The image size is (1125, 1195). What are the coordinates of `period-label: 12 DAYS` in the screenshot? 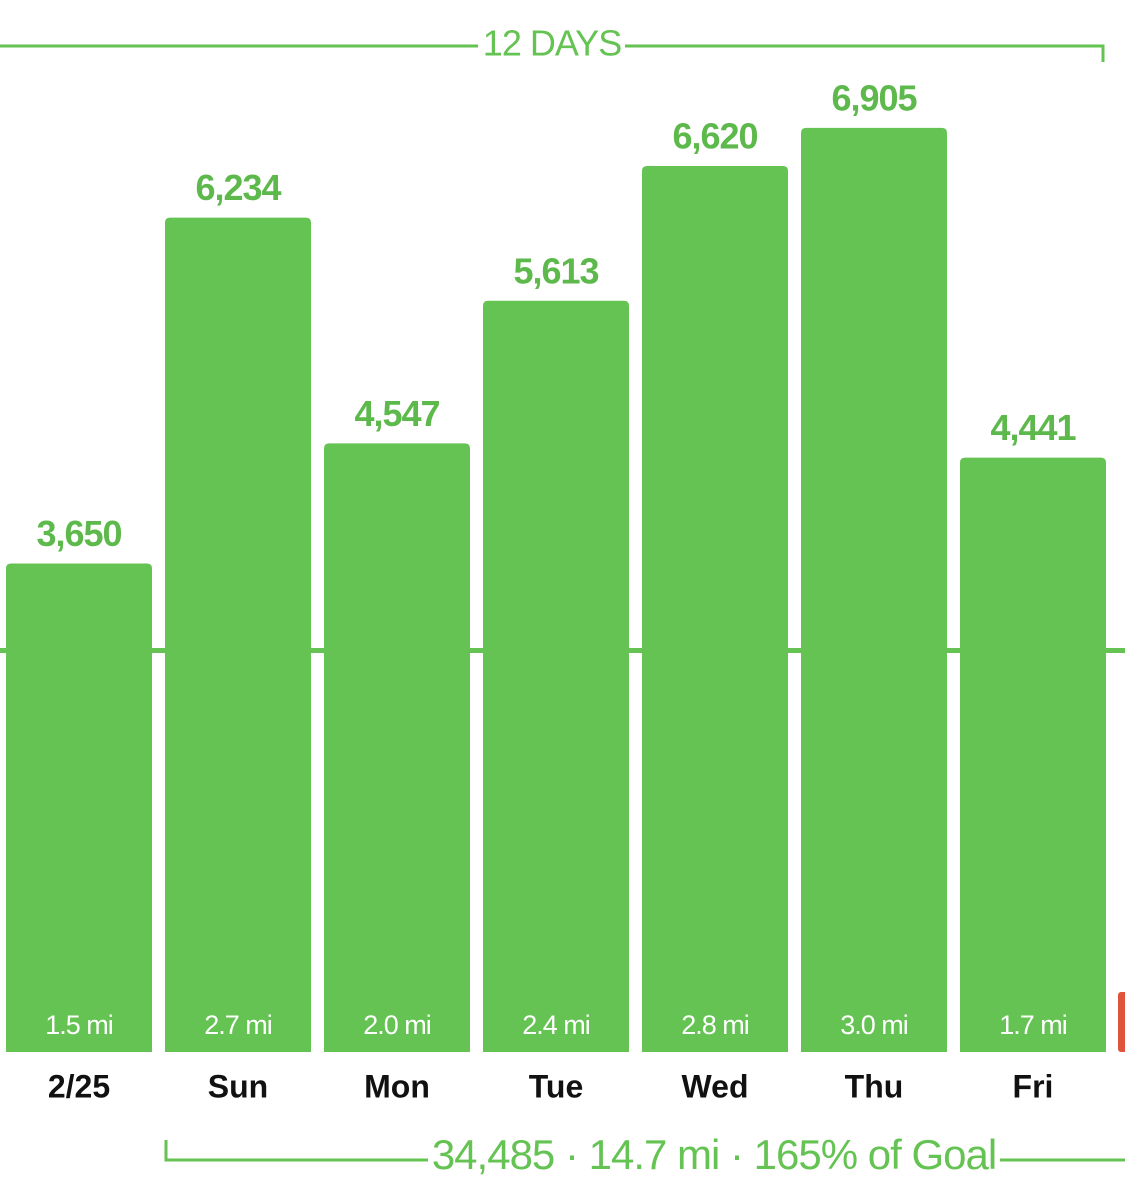 It's located at (552, 43).